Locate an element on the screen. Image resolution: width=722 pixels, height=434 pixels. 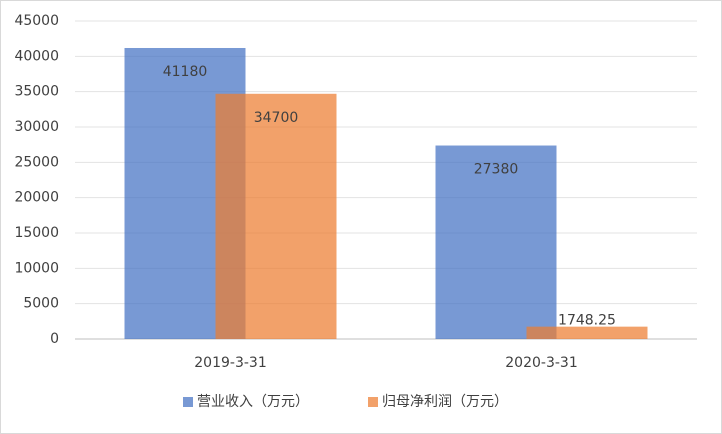
y-tick-label: 0 is located at coordinates (54, 339).